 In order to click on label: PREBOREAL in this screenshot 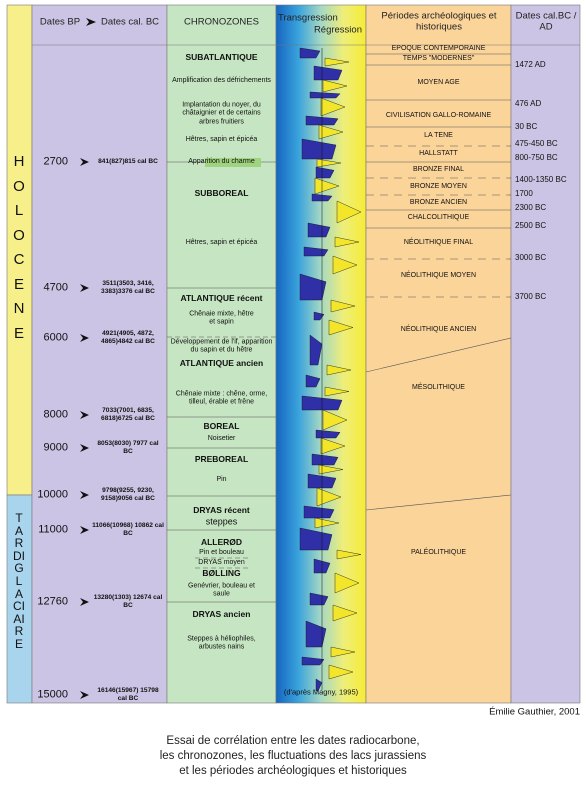, I will do `click(221, 458)`.